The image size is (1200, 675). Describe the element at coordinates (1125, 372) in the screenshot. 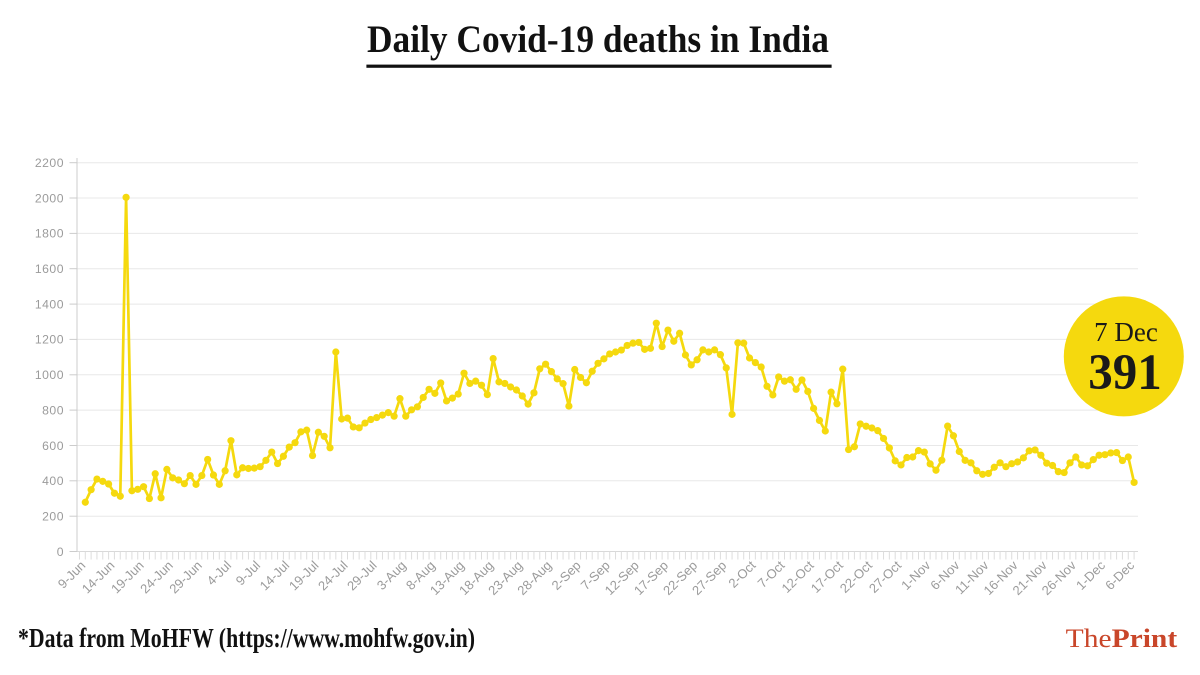

I see `svg-text: 391` at that location.